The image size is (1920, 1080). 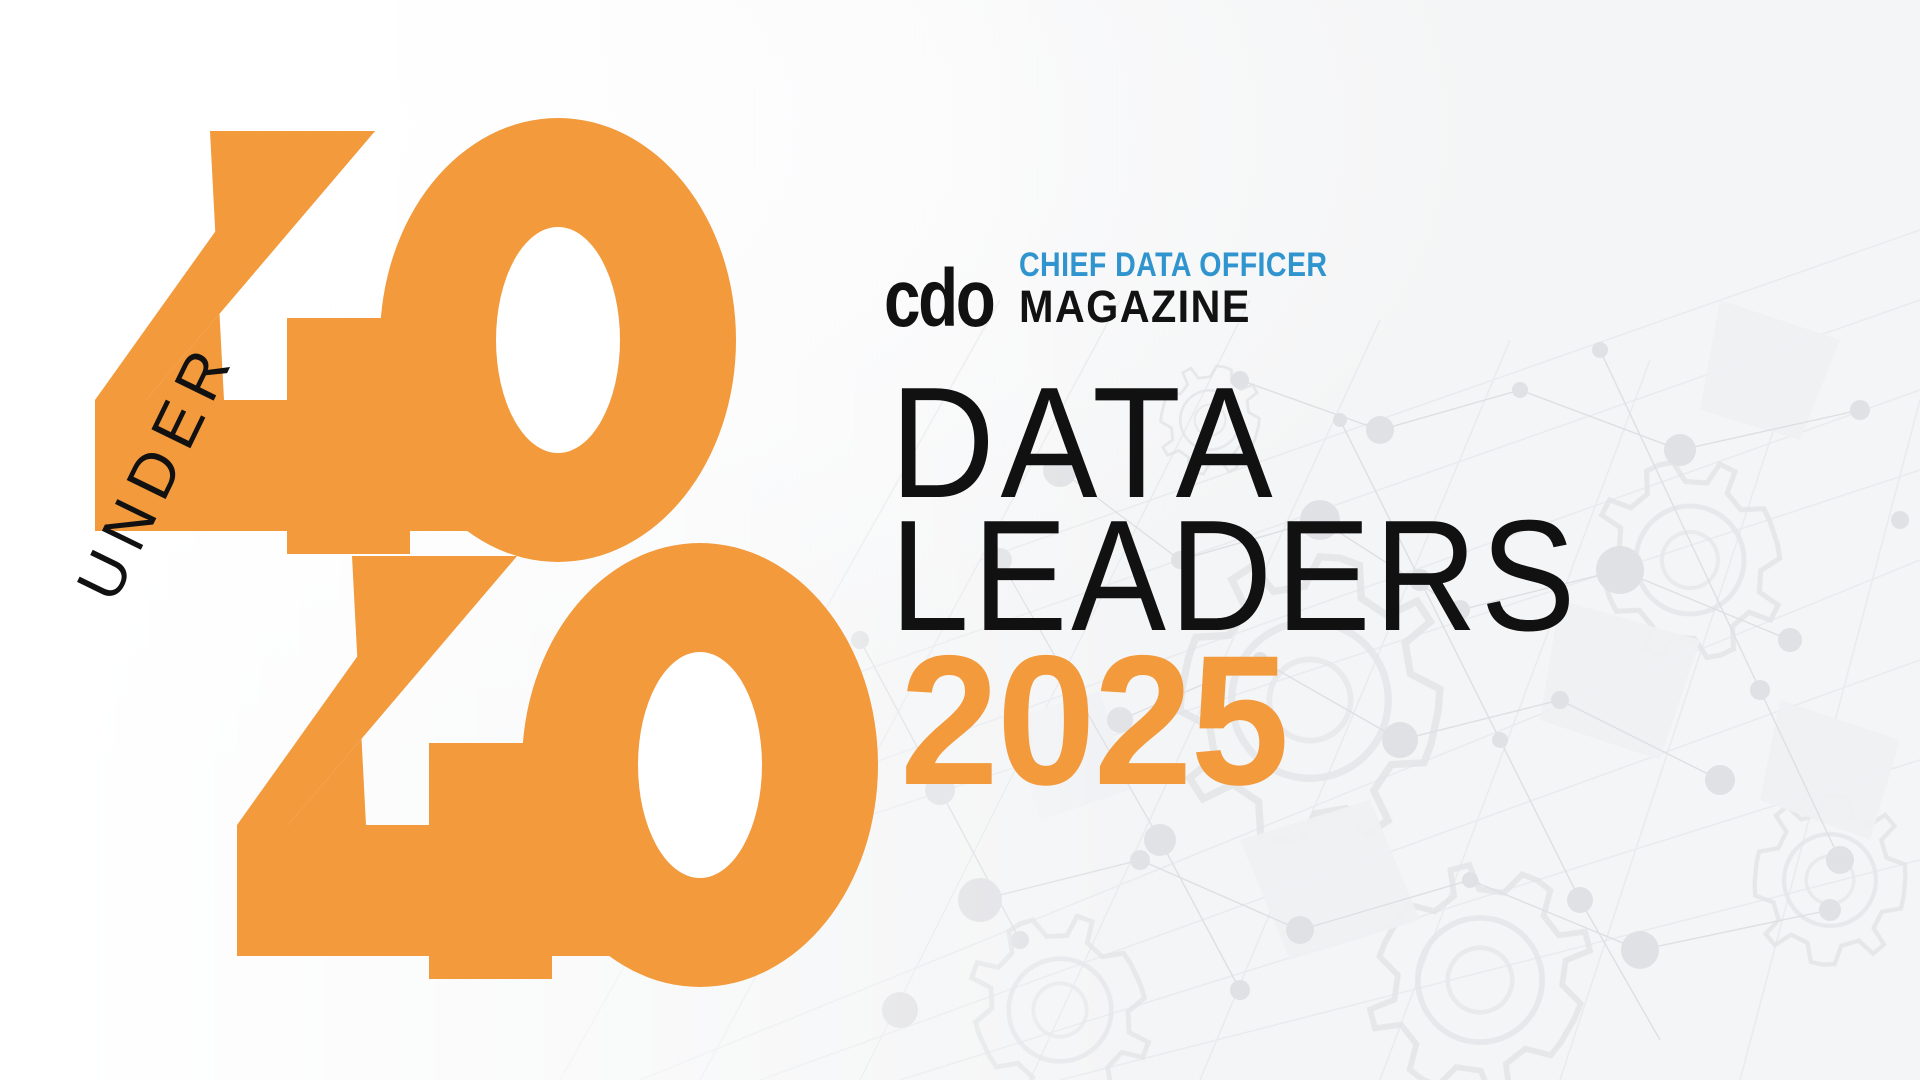 What do you see at coordinates (282, 342) in the screenshot?
I see `numeral-four-top` at bounding box center [282, 342].